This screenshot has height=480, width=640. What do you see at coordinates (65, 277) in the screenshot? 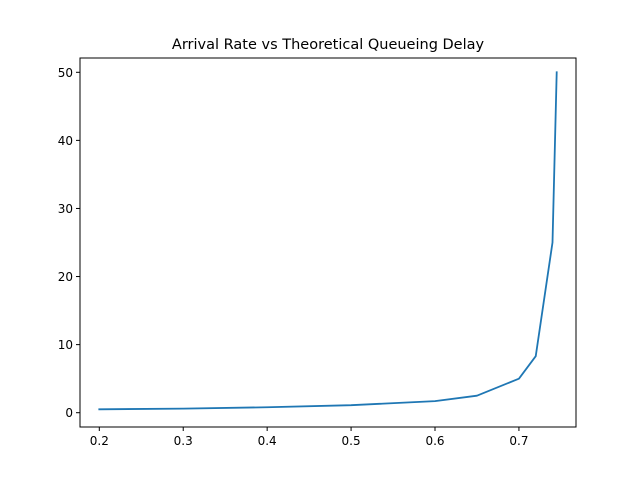
I see `y-tick-label: 20` at bounding box center [65, 277].